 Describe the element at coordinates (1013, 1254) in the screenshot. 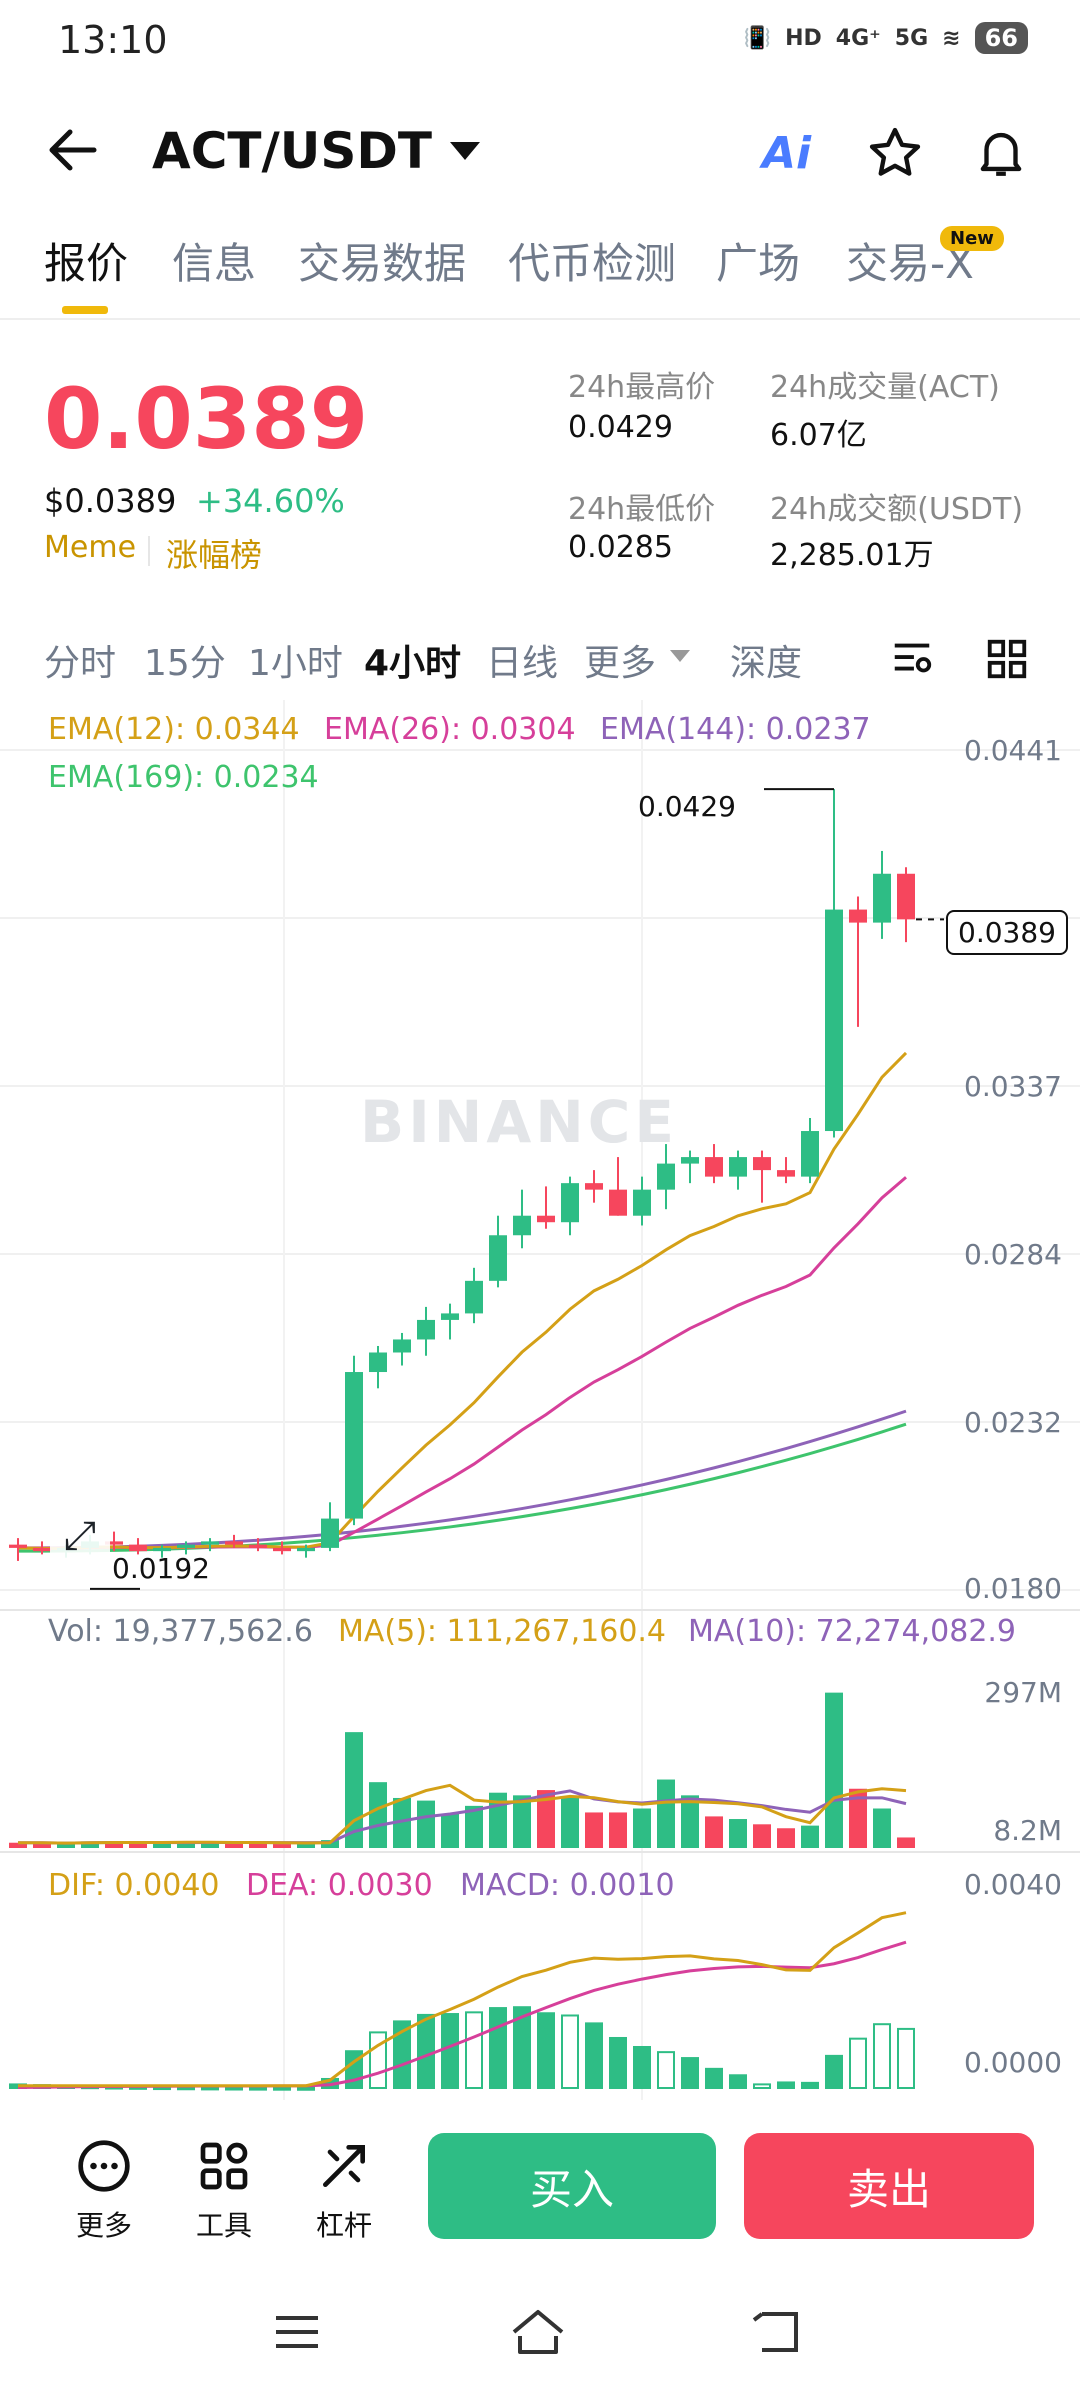

I see `price-axis-3: 0.0284` at that location.